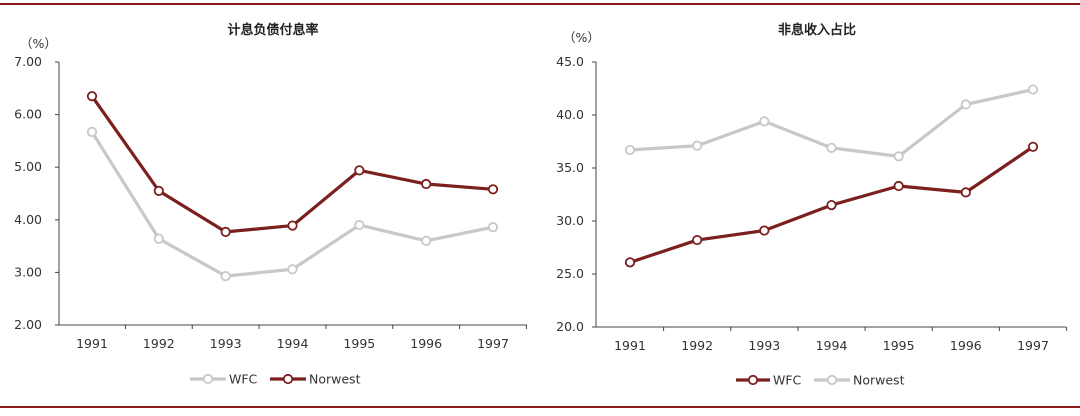  Describe the element at coordinates (28, 114) in the screenshot. I see `y-tick-label: 6.00` at that location.